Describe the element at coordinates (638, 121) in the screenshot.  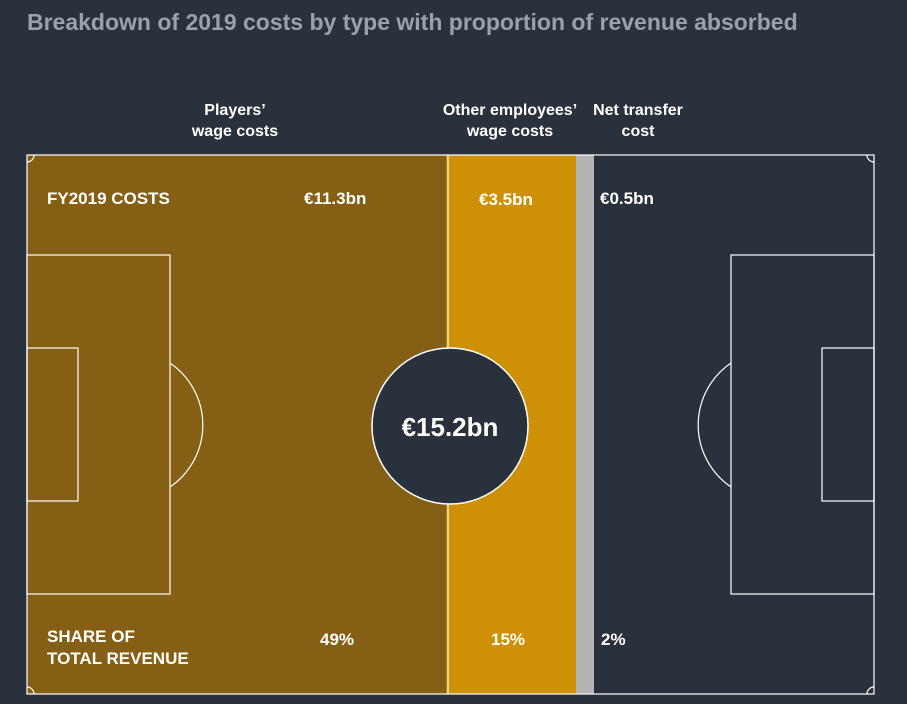
I see `column-header-net-transfer: Net transfer cost` at that location.